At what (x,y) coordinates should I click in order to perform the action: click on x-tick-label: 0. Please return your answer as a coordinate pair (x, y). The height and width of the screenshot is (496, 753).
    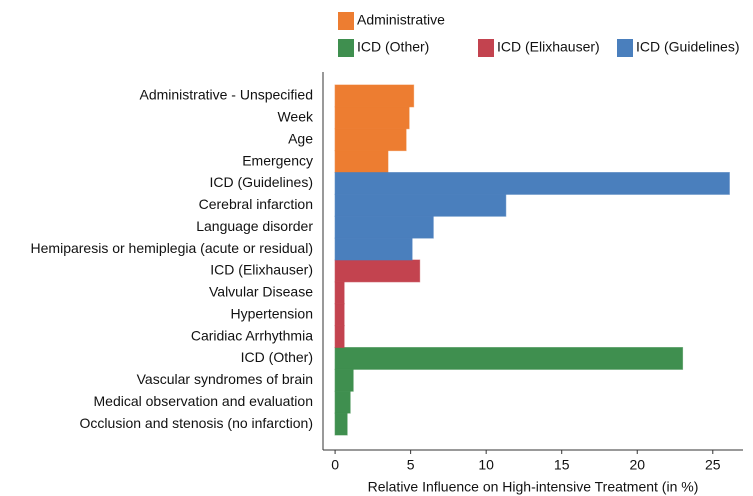
    Looking at the image, I should click on (335, 465).